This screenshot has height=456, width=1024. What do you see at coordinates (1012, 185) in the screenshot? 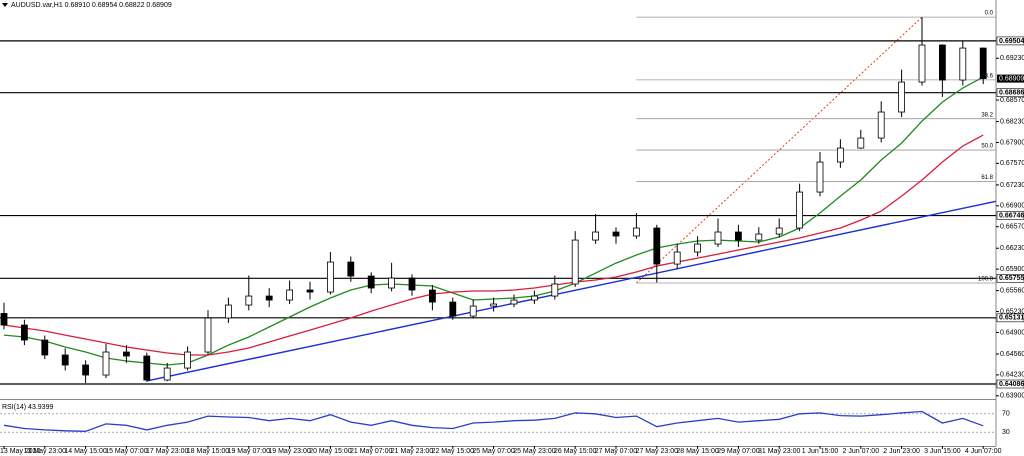
I see `y-tick-label: 0.67230` at bounding box center [1012, 185].